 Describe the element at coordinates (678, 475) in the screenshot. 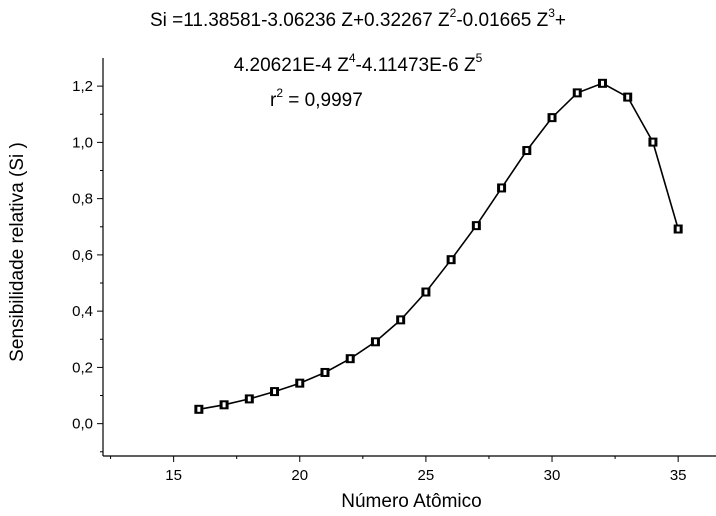

I see `x-tick-label: 35` at that location.